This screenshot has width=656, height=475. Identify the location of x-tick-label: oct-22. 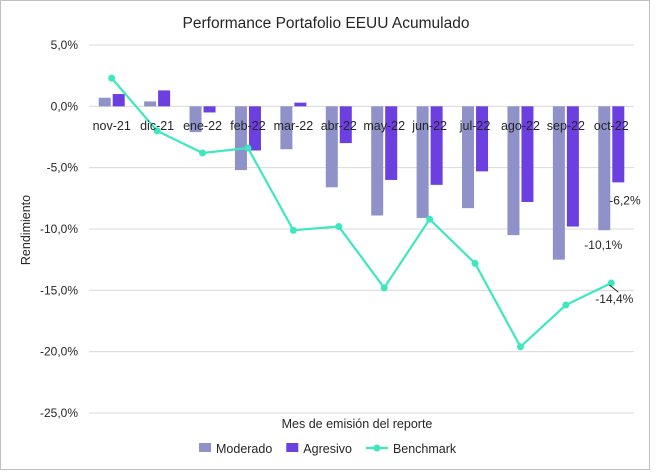
(611, 126).